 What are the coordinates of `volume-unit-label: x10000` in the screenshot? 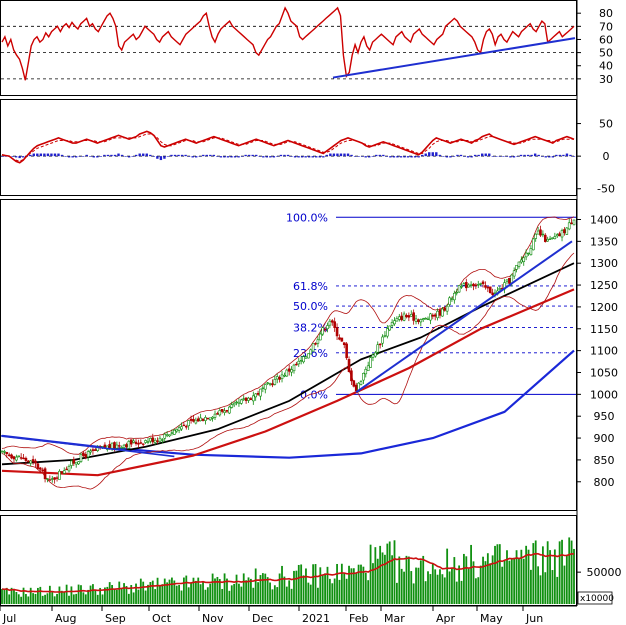 It's located at (597, 599).